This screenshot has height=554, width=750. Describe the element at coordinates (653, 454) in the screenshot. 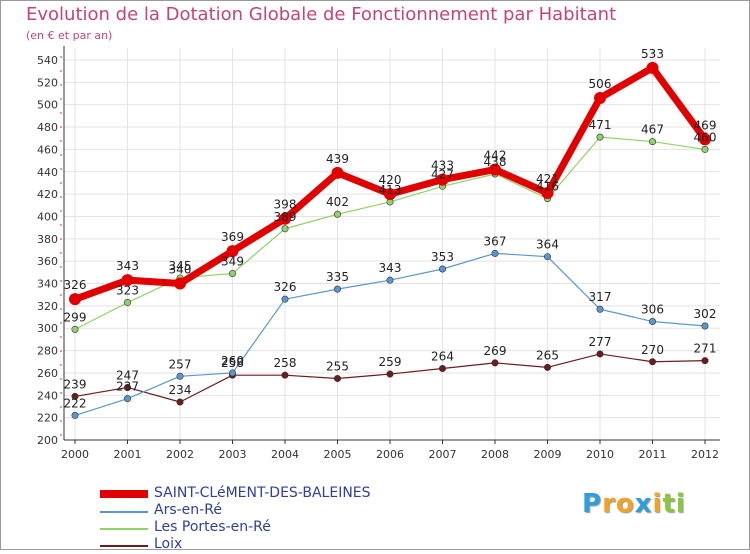

I see `x-tick-label: 2011` at that location.